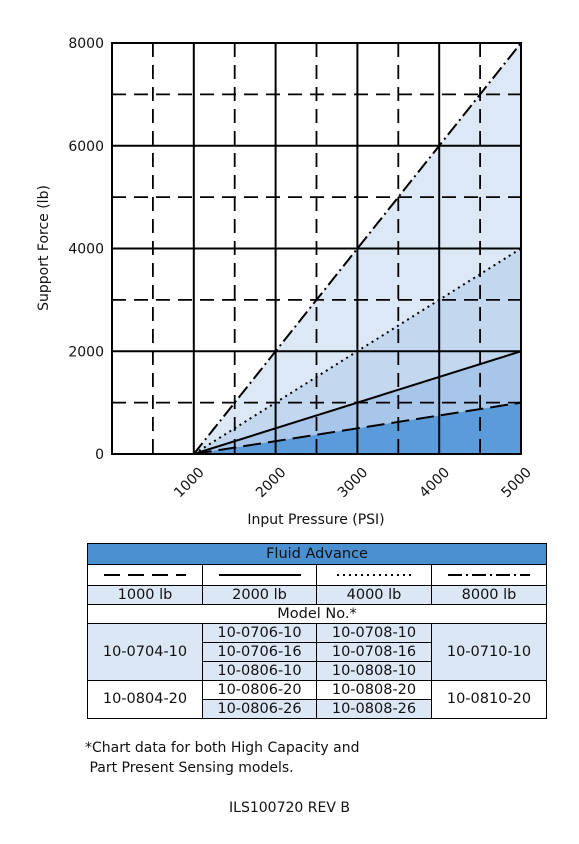  I want to click on model-cell: 10-0806-20, so click(259, 690).